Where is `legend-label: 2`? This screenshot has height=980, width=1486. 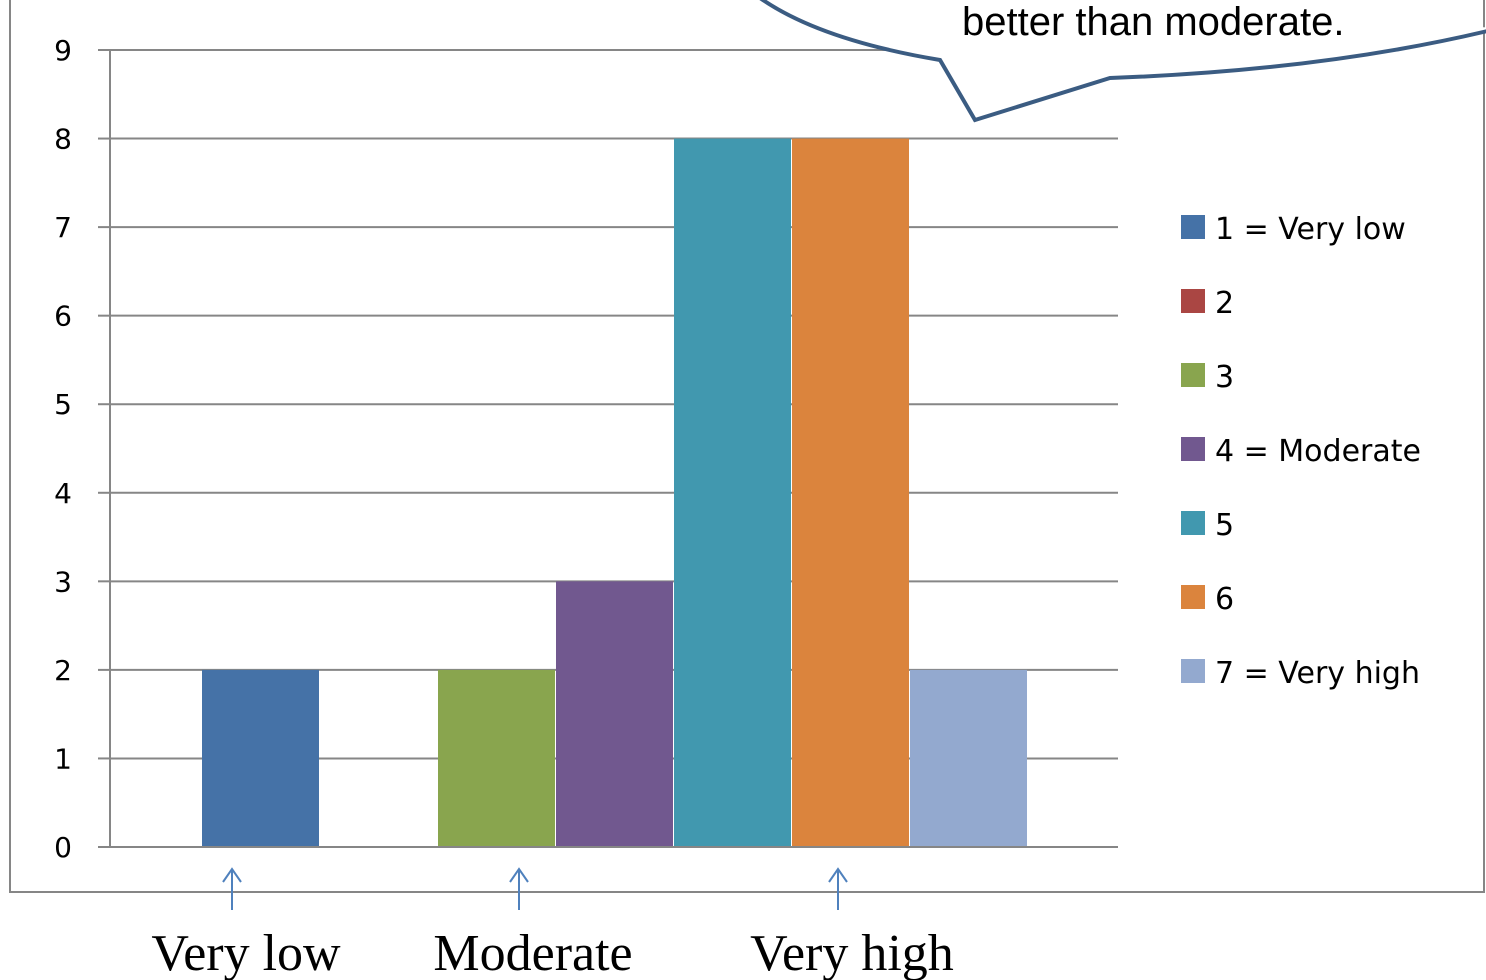 legend-label: 2 is located at coordinates (1224, 303).